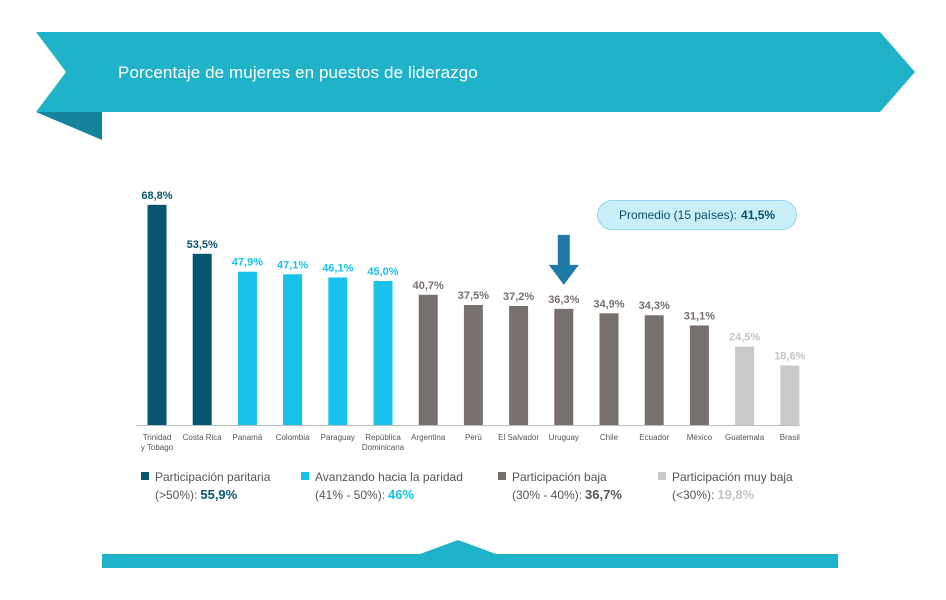 Image resolution: width=946 pixels, height=600 pixels. What do you see at coordinates (654, 306) in the screenshot?
I see `value-label-ecuador: 34,3%` at bounding box center [654, 306].